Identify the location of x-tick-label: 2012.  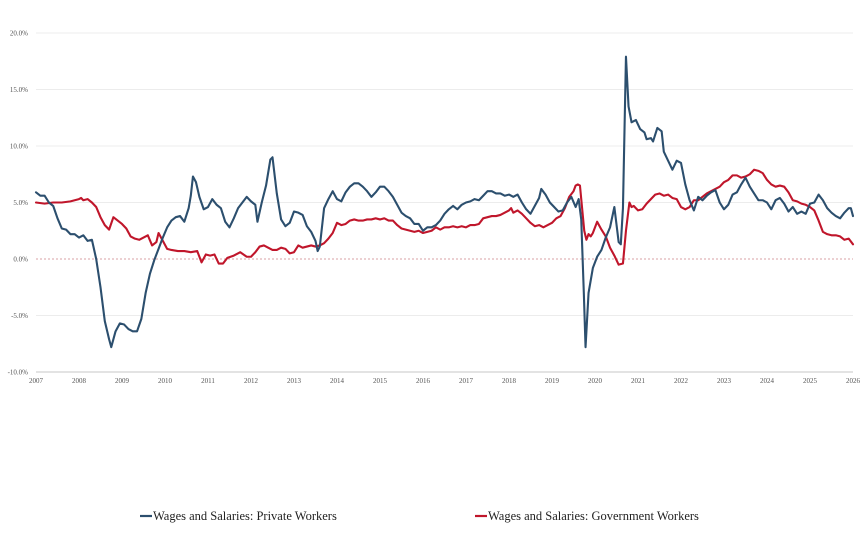
(251, 381).